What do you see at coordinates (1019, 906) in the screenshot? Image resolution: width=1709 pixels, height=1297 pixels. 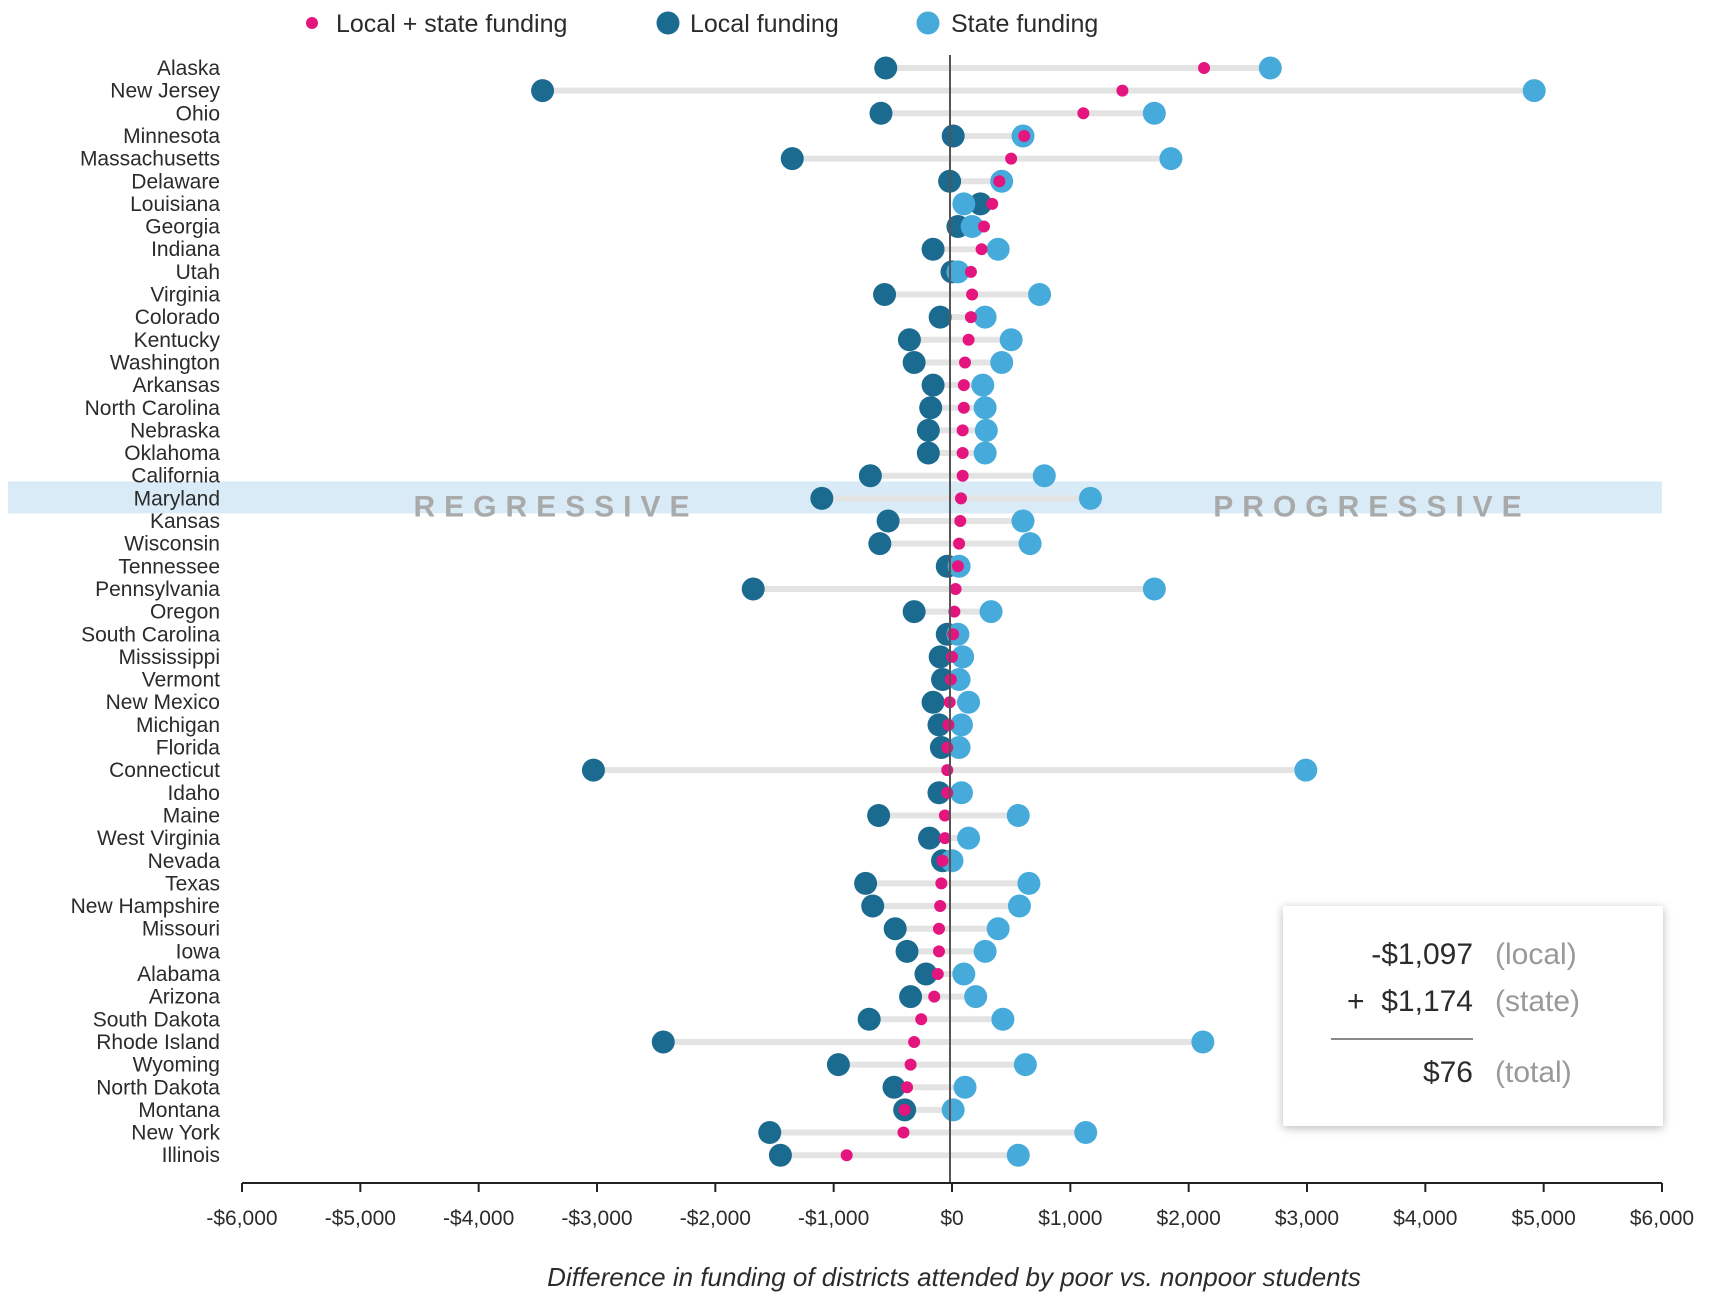 I see `state-dot-new-hampshire` at bounding box center [1019, 906].